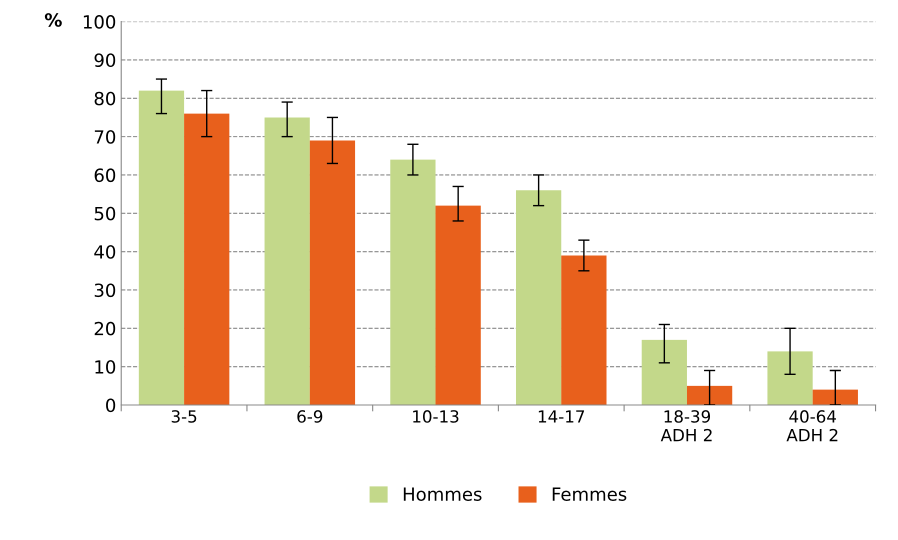 This screenshot has height=540, width=898. Describe the element at coordinates (105, 290) in the screenshot. I see `y-tick-label: 30` at that location.